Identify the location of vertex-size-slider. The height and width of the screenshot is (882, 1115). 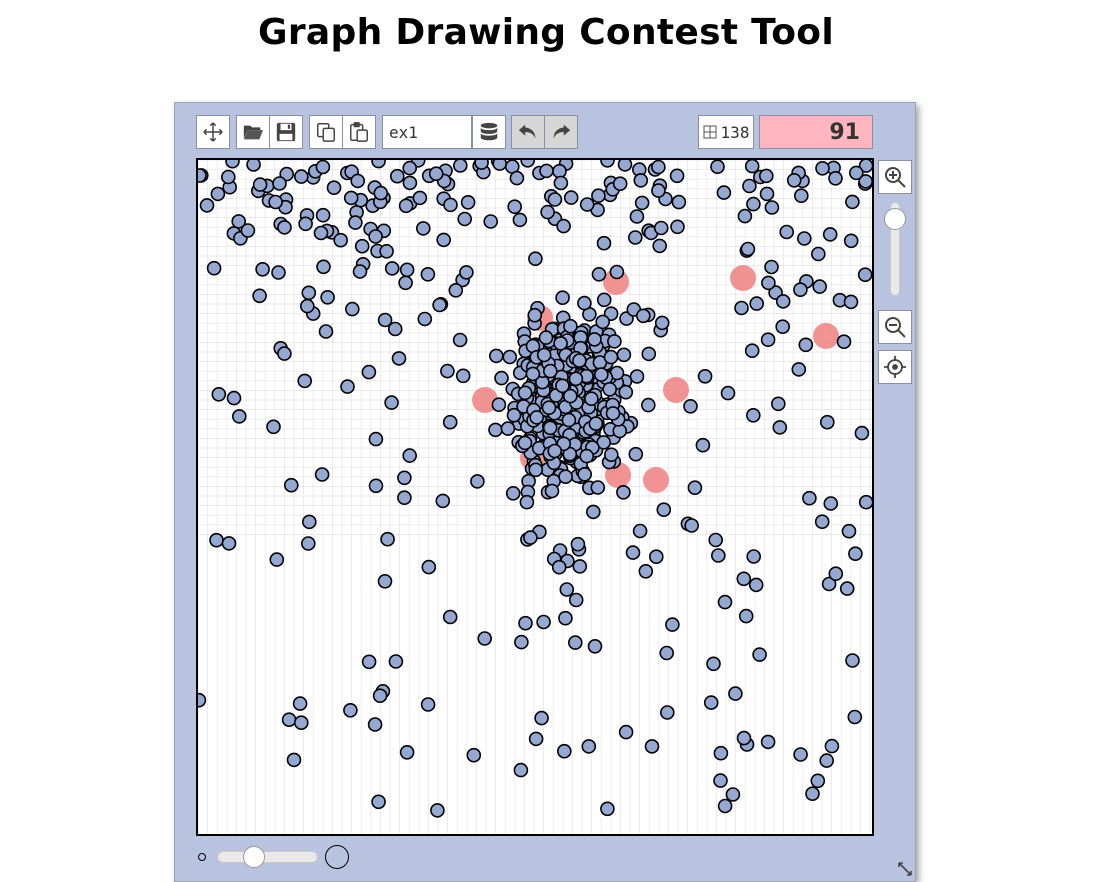
(267, 857).